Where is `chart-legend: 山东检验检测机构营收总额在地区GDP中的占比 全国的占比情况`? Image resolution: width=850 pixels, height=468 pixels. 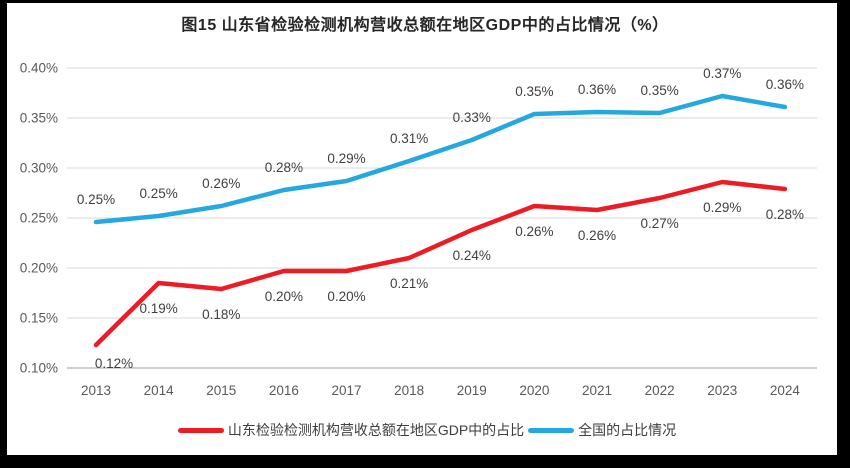 chart-legend: 山东检验检测机构营收总额在地区GDP中的占比 全国的占比情况 is located at coordinates (425, 430).